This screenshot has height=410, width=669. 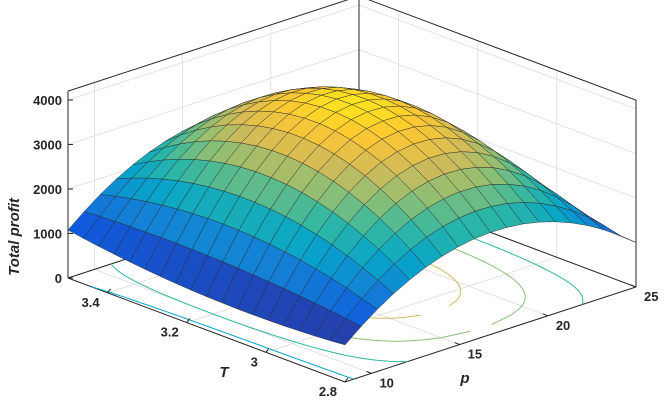 What do you see at coordinates (328, 391) in the screenshot?
I see `x-tick-label-0: 2.8` at bounding box center [328, 391].